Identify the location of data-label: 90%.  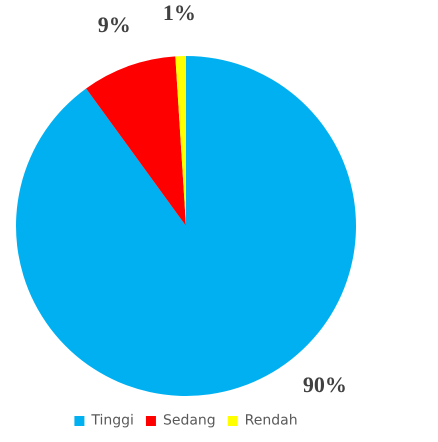
(324, 384).